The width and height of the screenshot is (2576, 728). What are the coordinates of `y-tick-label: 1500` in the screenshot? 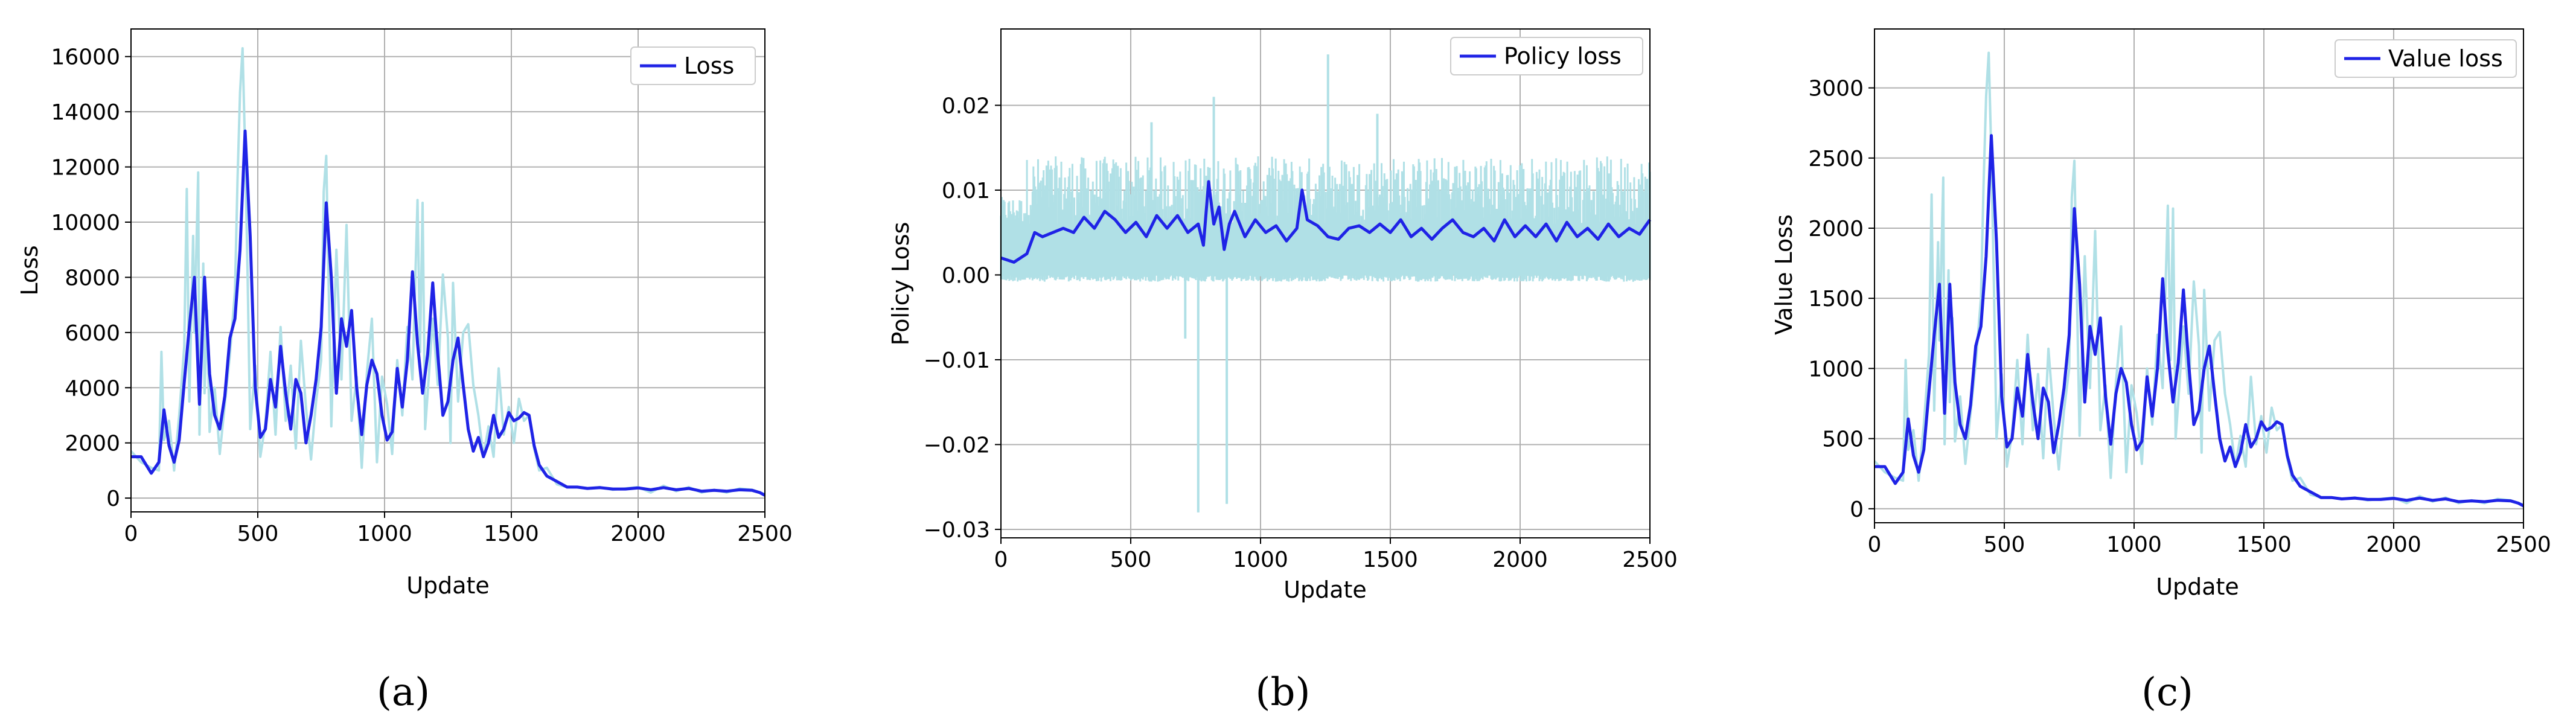 It's located at (1836, 299).